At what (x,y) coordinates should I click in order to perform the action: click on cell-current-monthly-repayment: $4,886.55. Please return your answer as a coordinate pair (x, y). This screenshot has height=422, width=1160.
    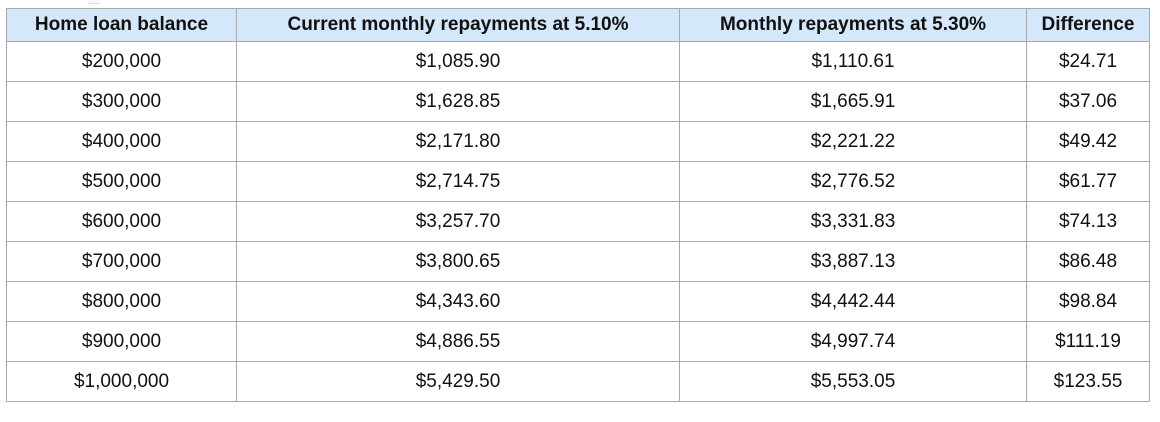
    Looking at the image, I should click on (458, 341).